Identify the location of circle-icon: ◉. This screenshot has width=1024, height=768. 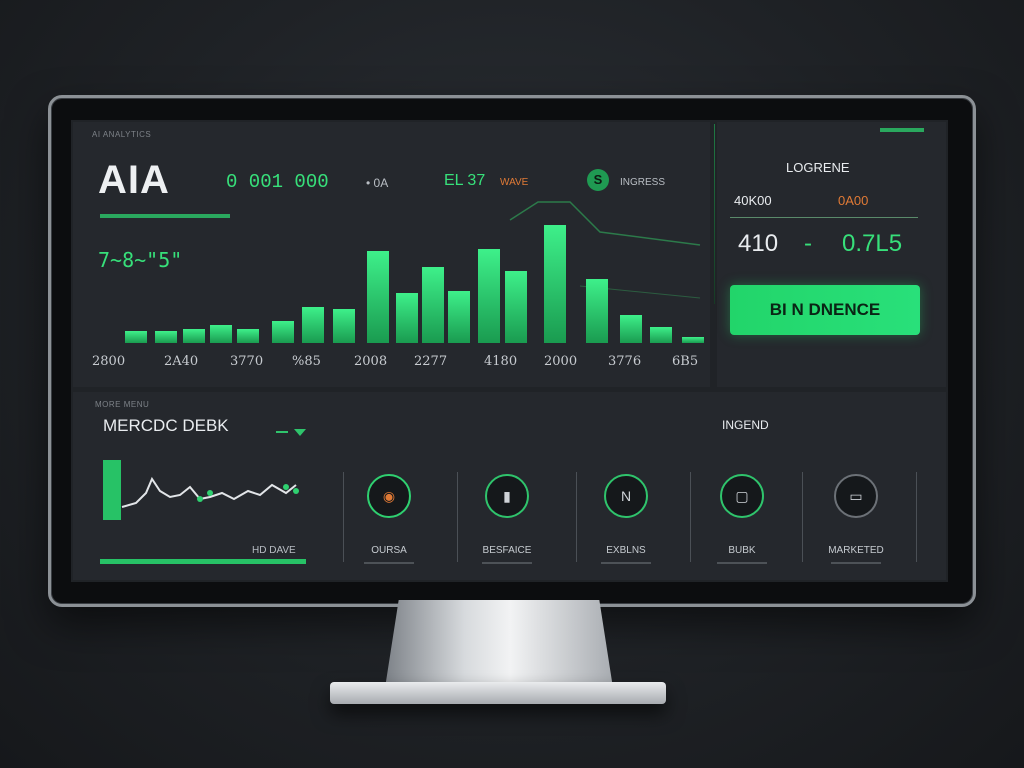
(389, 496).